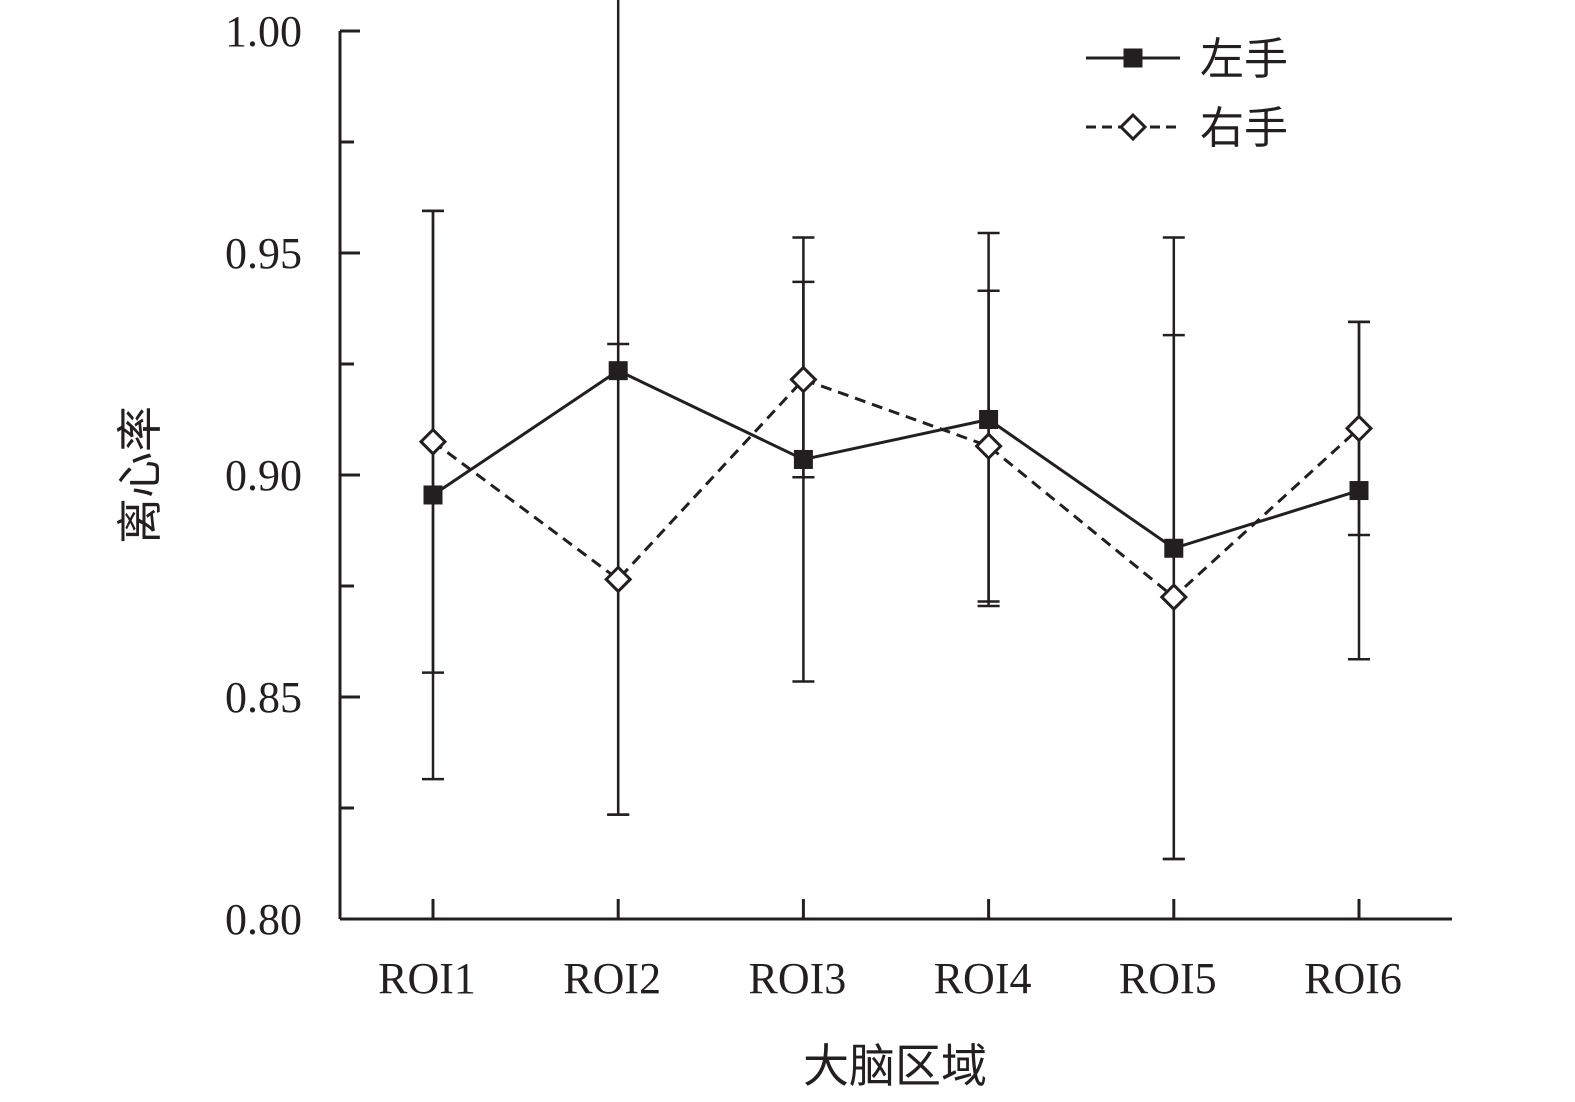  What do you see at coordinates (263, 475) in the screenshot?
I see `y-tick-label: 0.90` at bounding box center [263, 475].